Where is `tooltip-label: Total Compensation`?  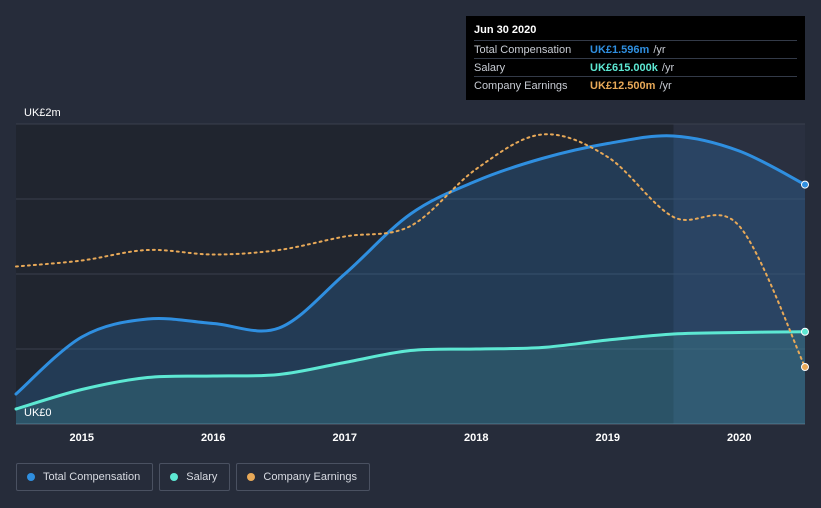
tooltip-label: Total Compensation is located at coordinates (523, 49).